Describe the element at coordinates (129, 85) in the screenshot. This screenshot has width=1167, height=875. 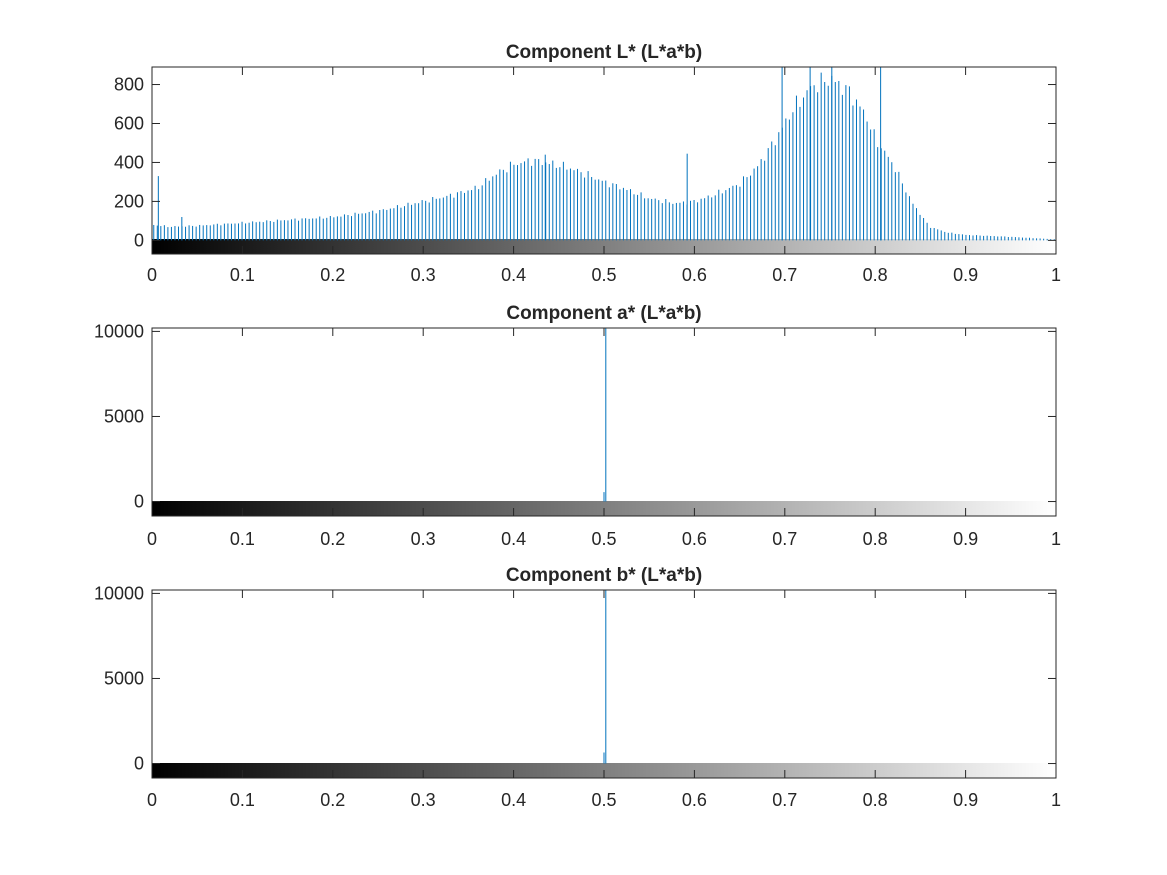
I see `y-tick-label: 800` at that location.